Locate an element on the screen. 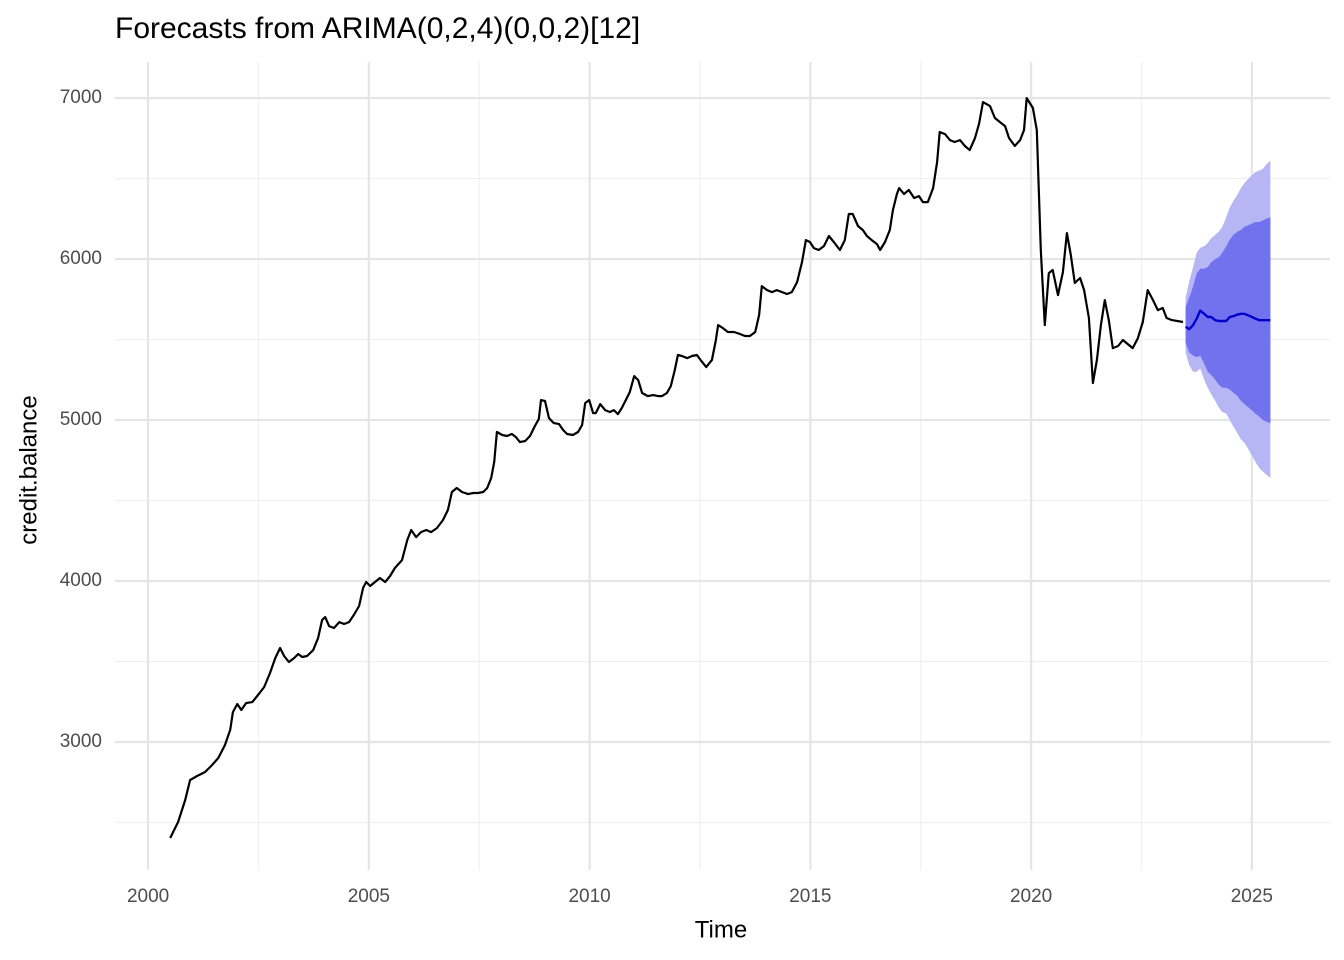  x-axis-title: Time is located at coordinates (721, 929).